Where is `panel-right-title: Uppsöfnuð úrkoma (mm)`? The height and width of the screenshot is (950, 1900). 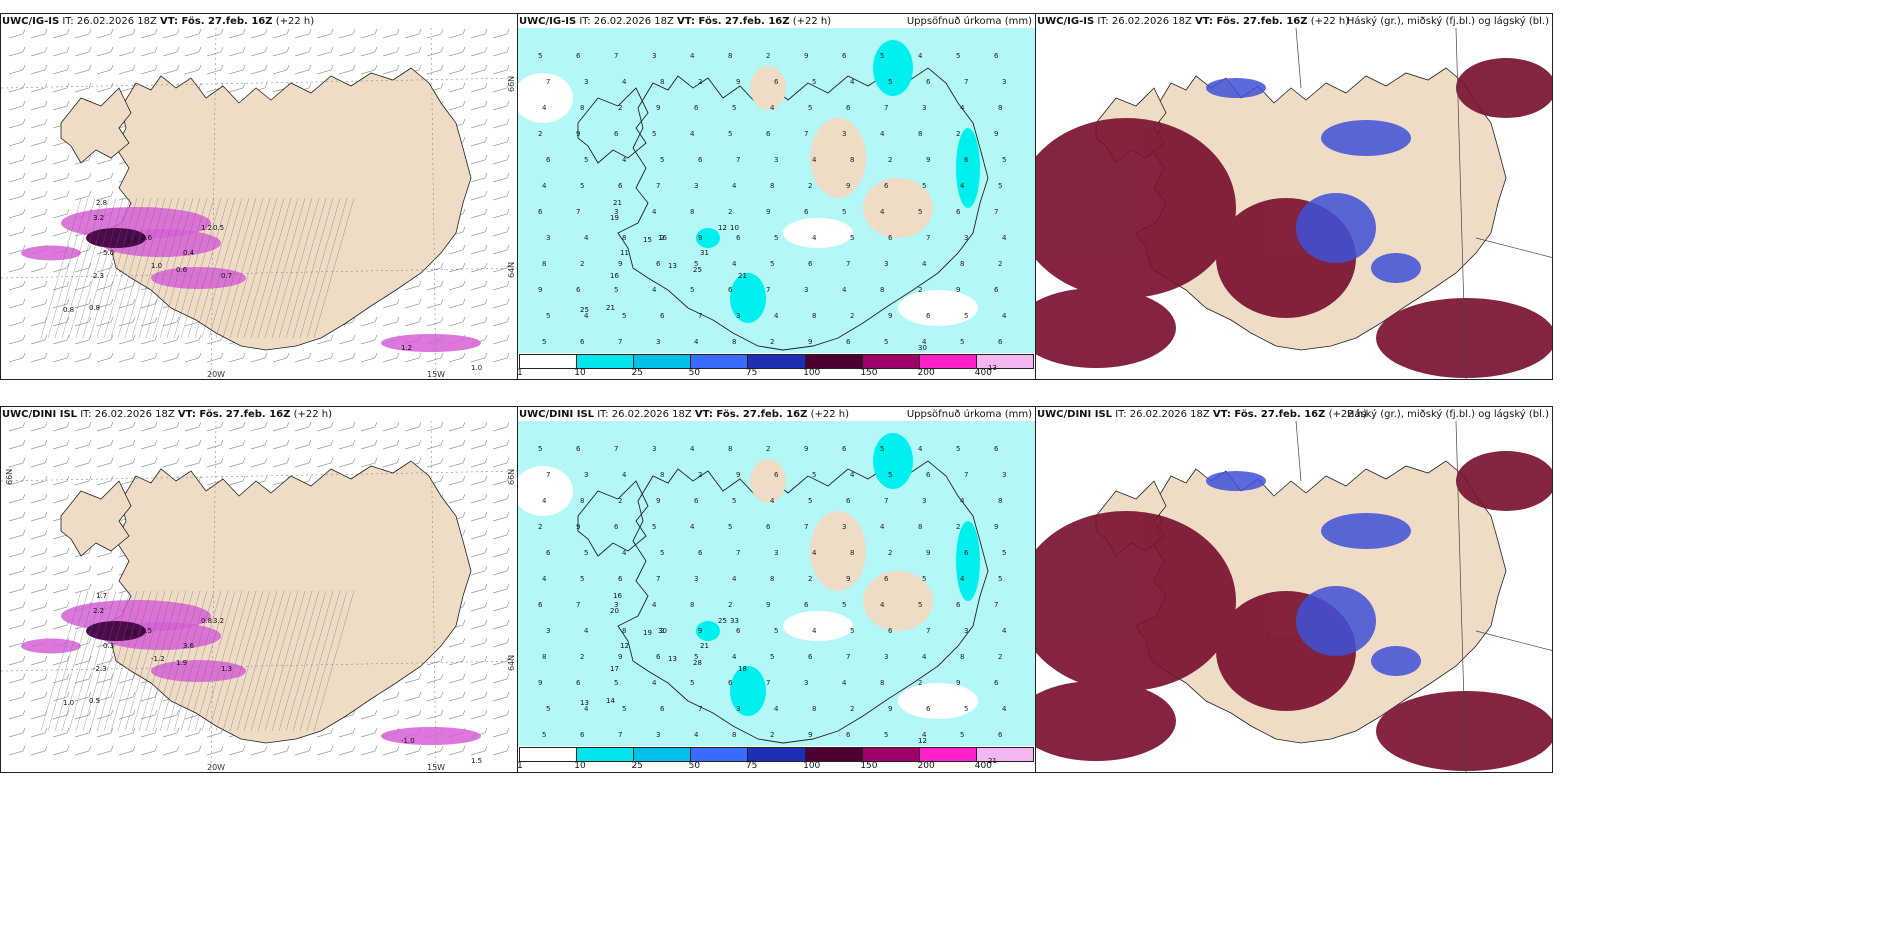 panel-right-title: Uppsöfnuð úrkoma (mm) is located at coordinates (969, 414).